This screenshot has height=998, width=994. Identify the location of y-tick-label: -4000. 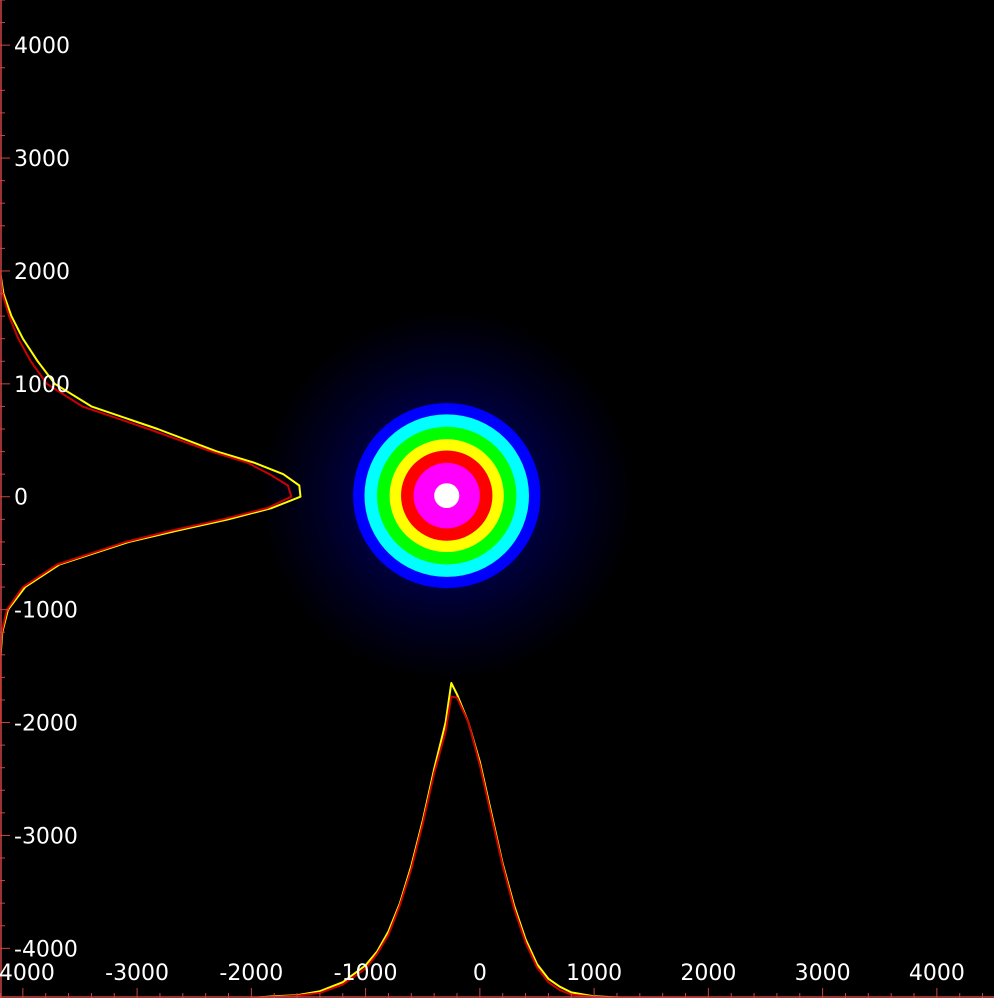
(46, 949).